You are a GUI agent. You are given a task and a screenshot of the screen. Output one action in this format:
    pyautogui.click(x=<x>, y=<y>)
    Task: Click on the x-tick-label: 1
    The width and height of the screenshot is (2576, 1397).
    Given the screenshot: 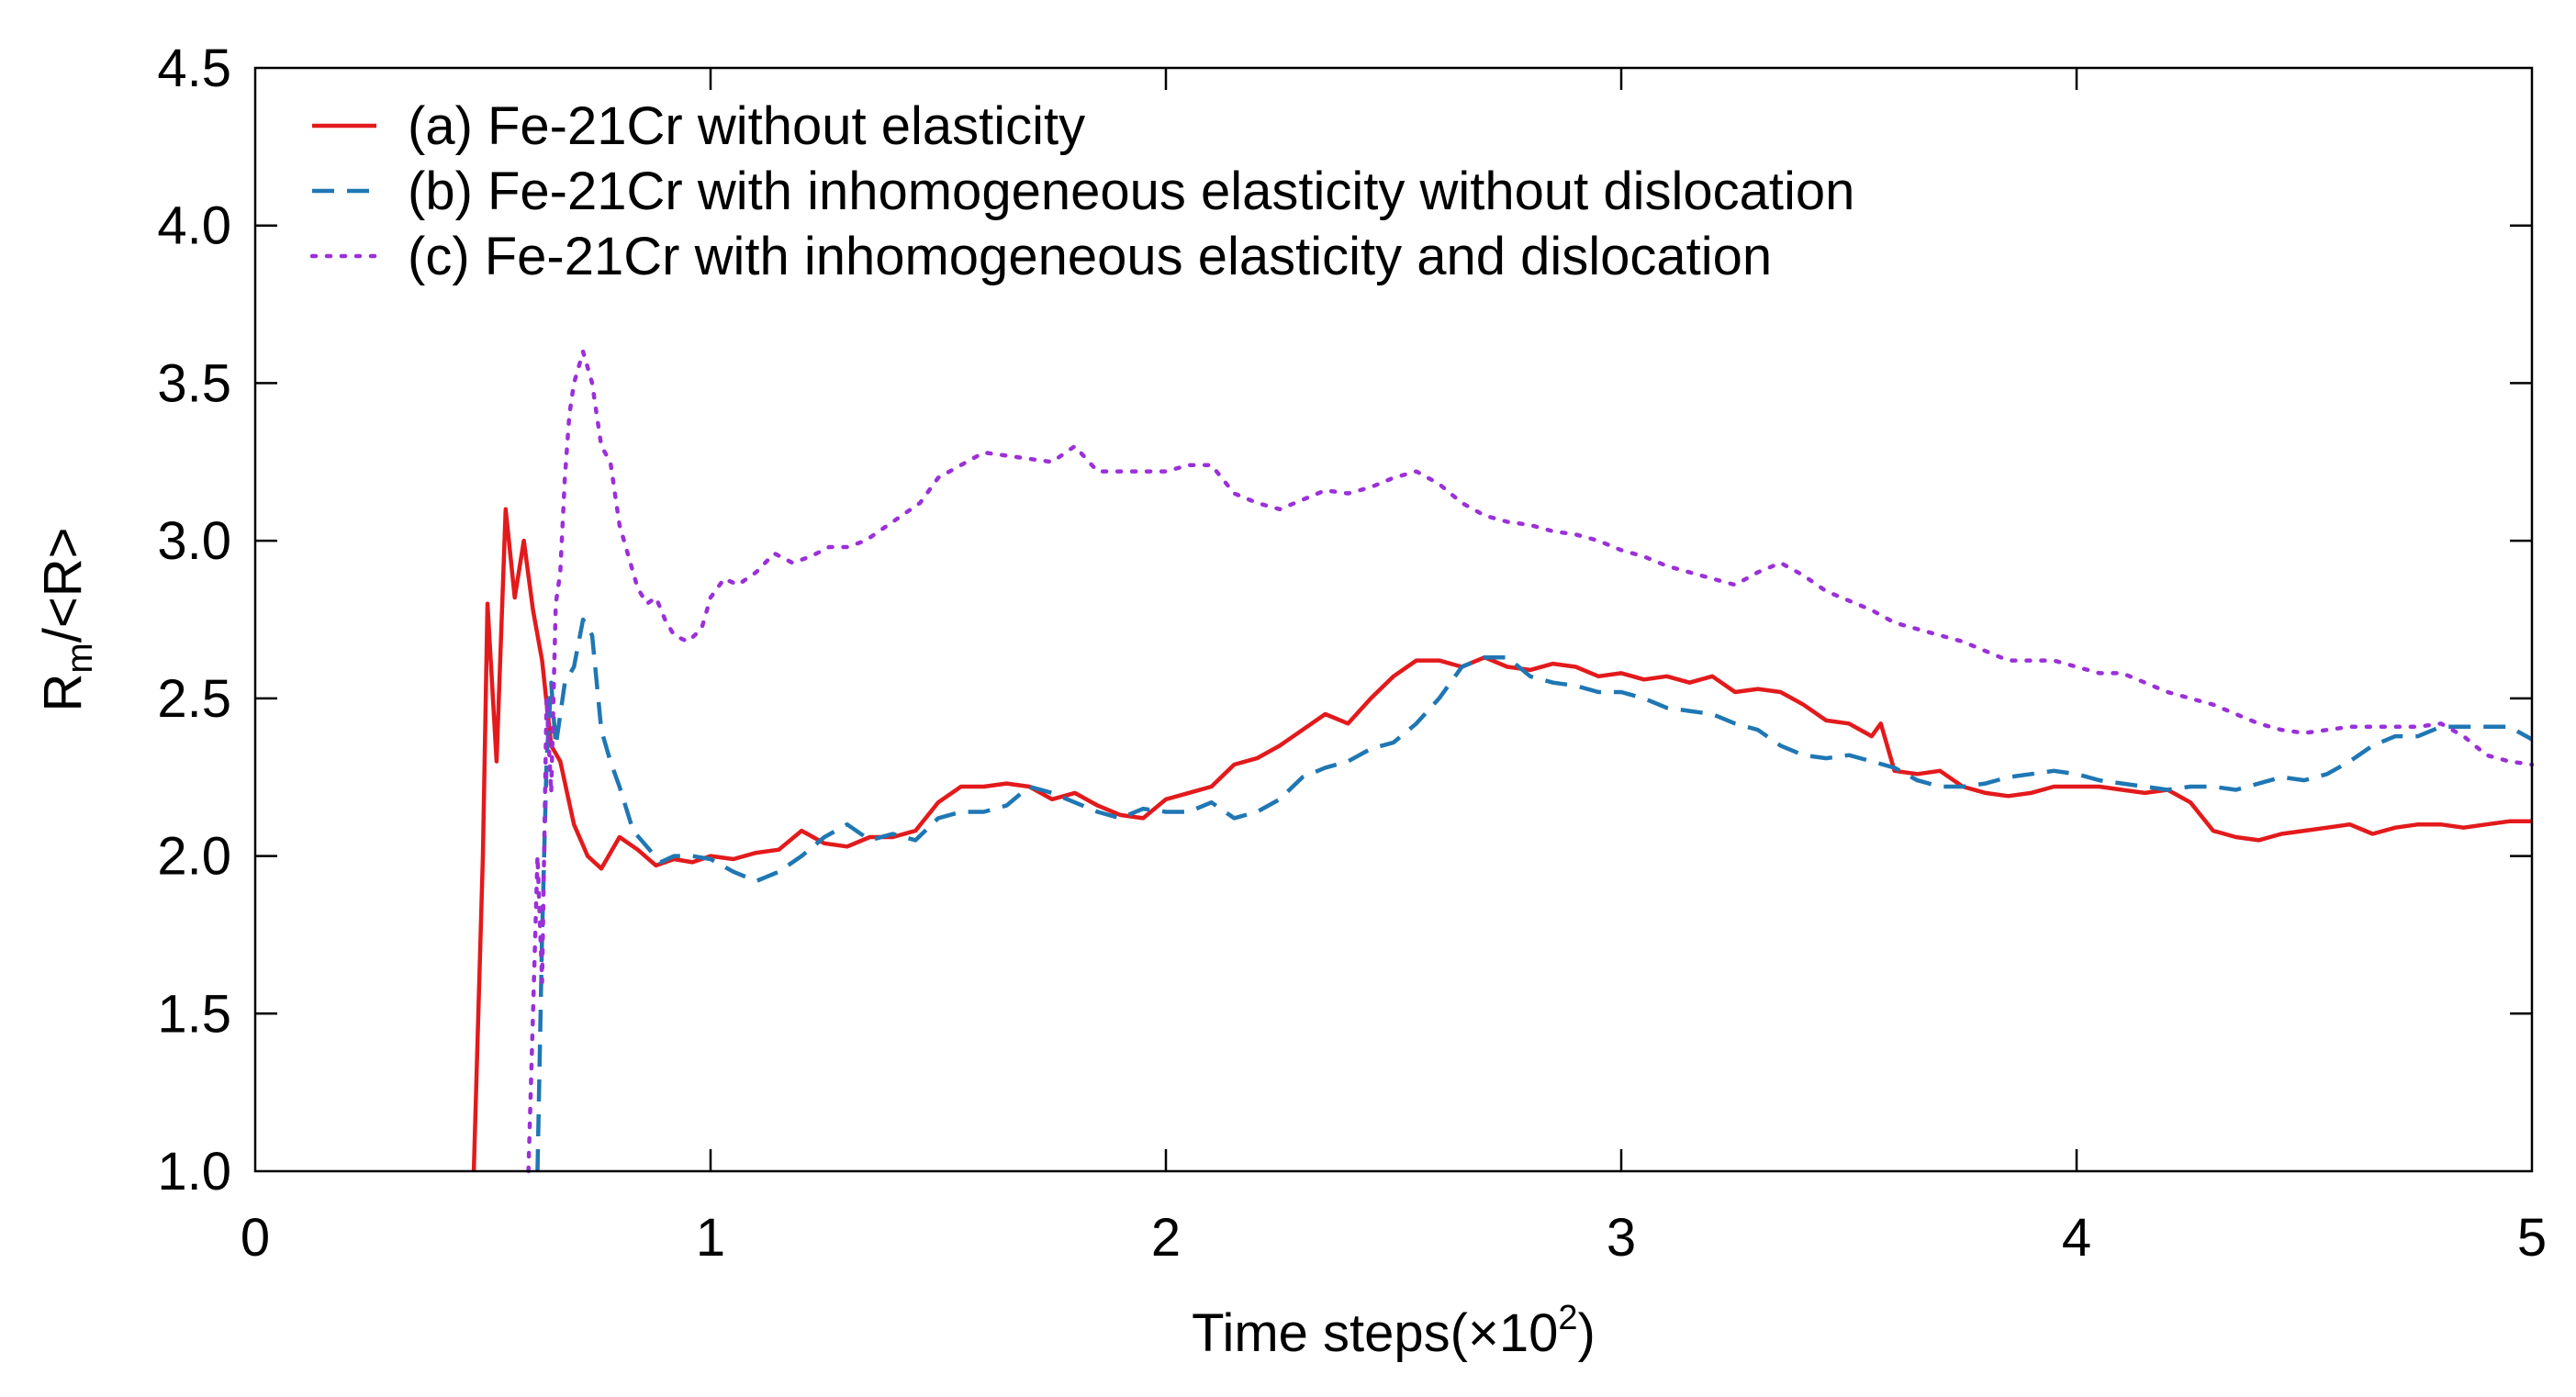 What is the action you would take?
    pyautogui.click(x=710, y=1238)
    